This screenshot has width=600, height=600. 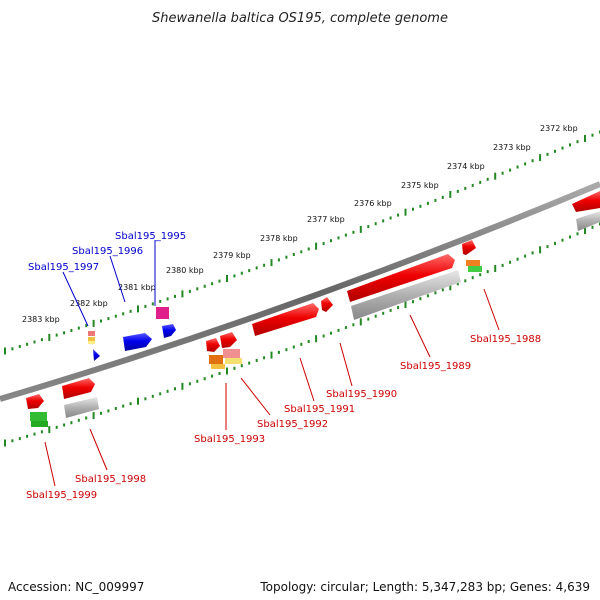 I want to click on forward-labels: Sbal195_1995 Sbal195_1996 Sbal195_1997, so click(x=107, y=279).